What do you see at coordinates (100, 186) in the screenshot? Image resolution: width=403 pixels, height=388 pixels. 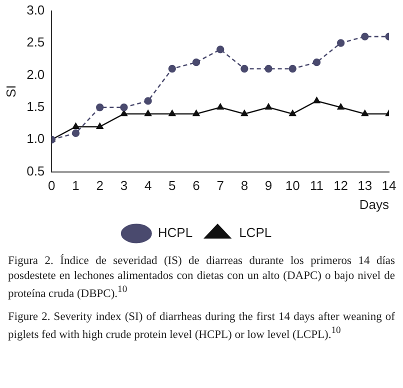 I see `x-tick-label: 2` at bounding box center [100, 186].